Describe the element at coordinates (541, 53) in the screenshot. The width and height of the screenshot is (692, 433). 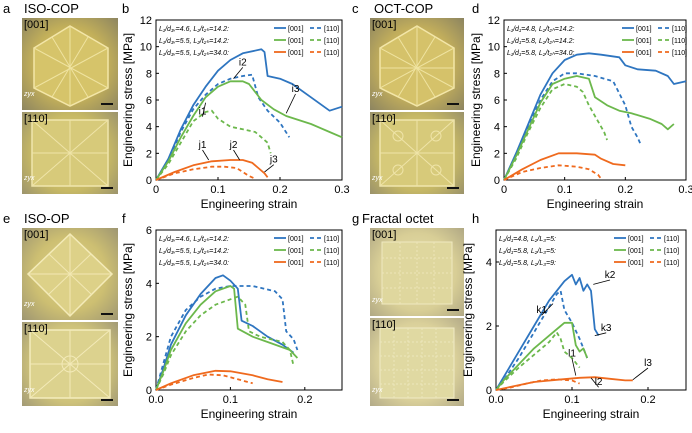
I see `legend-label: L₁/d₁=5.8, L₂/t₂ₕ=34.0:` at that location.